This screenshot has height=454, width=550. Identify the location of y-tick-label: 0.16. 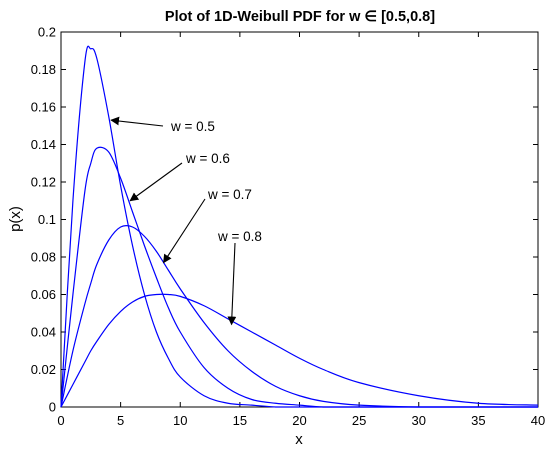
(43, 107).